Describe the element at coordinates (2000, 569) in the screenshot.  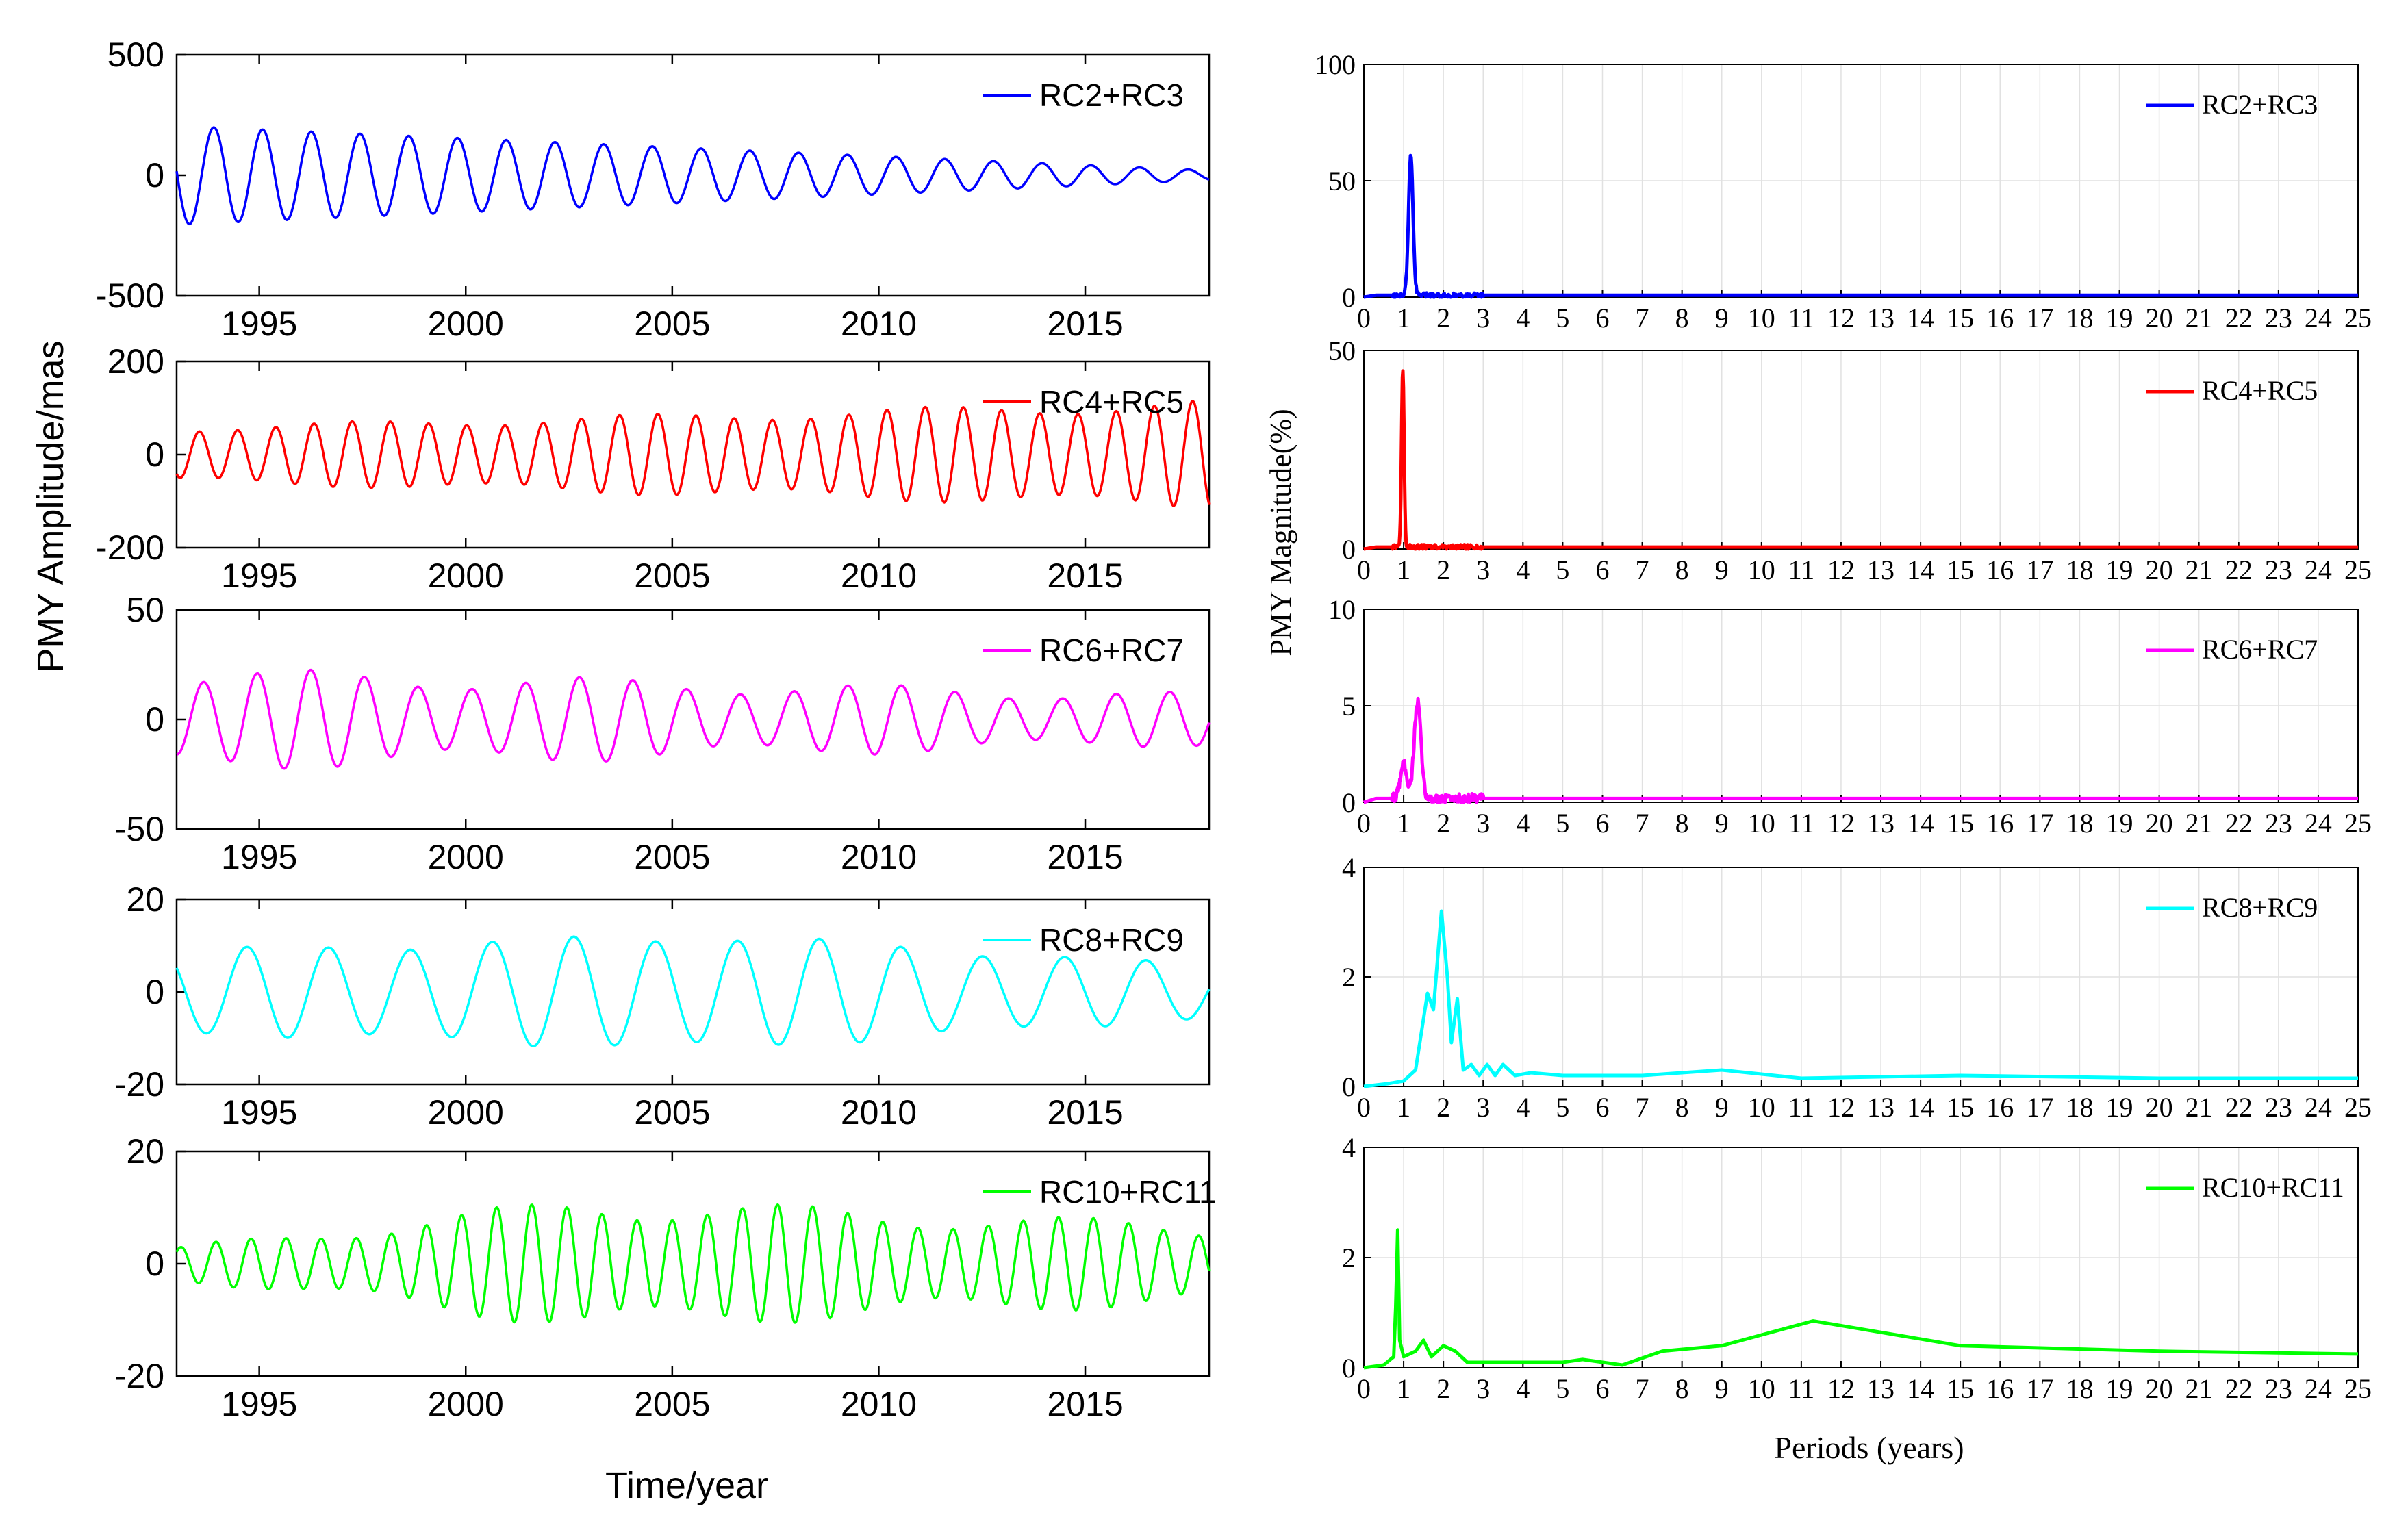
I see `x-tick-label: 16` at that location.